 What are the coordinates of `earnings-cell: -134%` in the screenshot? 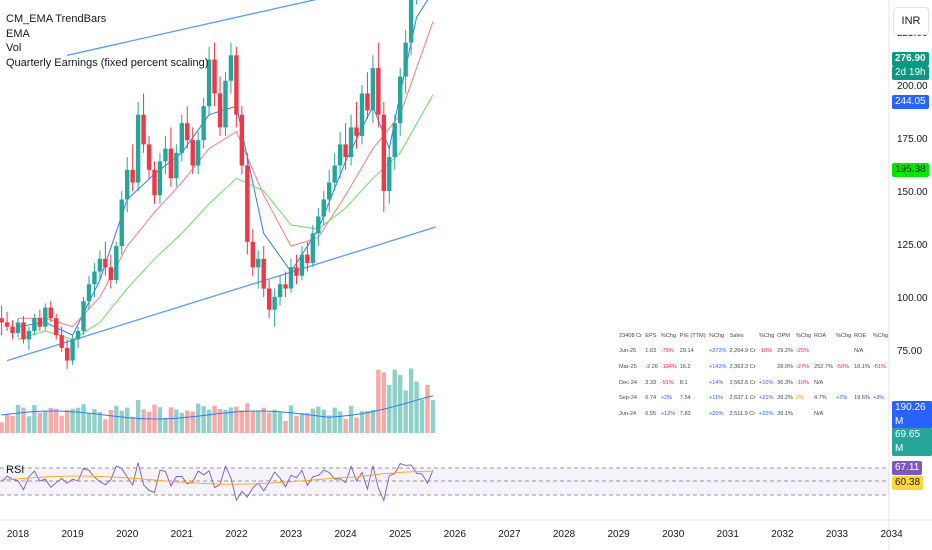 It's located at (668, 366).